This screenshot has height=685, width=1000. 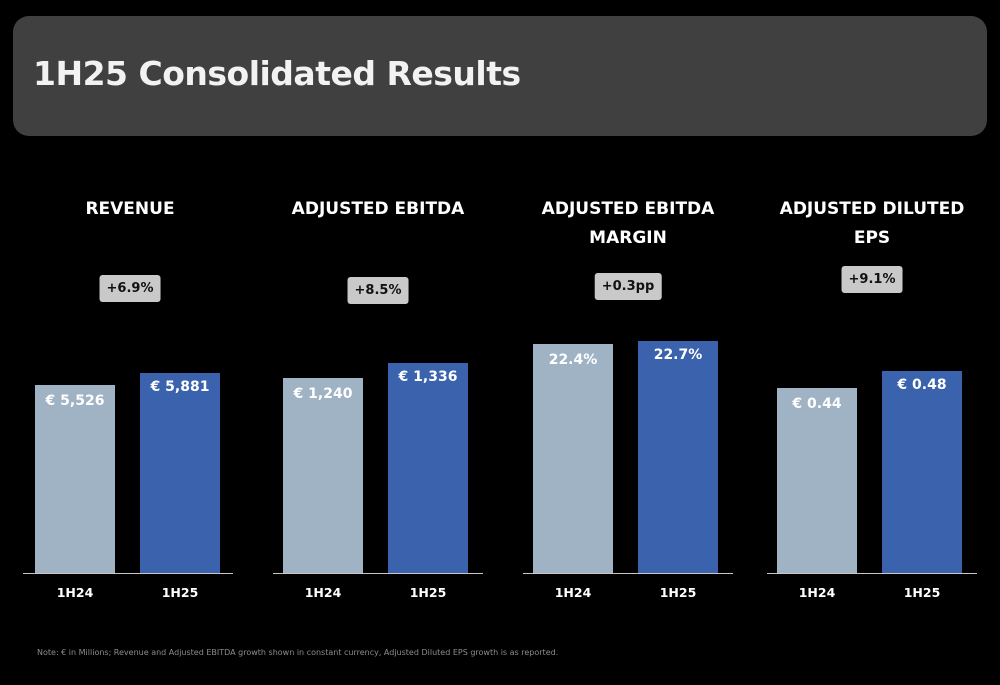 What do you see at coordinates (817, 404) in the screenshot?
I see `data-label: € 0.44` at bounding box center [817, 404].